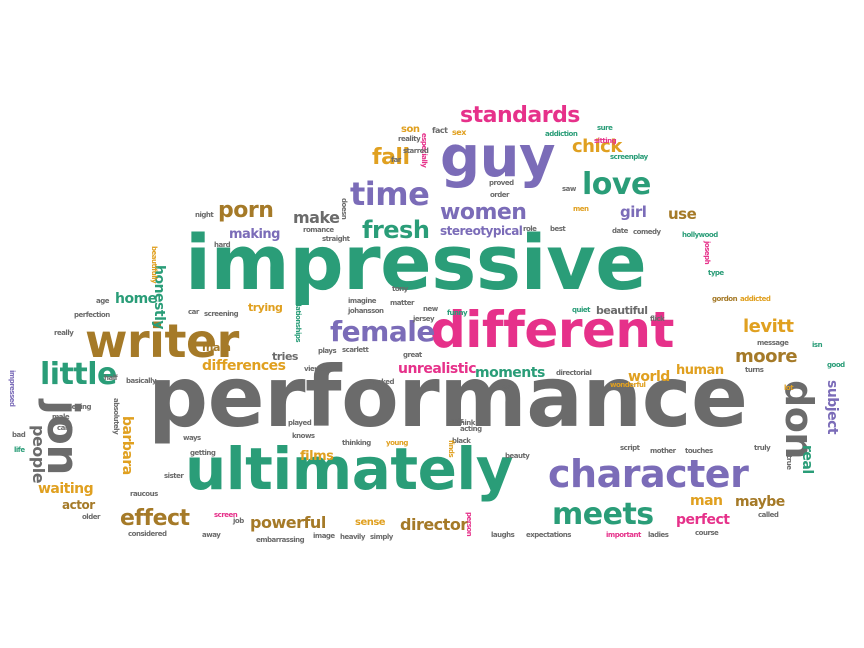  Describe the element at coordinates (396, 160) in the screenshot. I see `word-far: far` at that location.